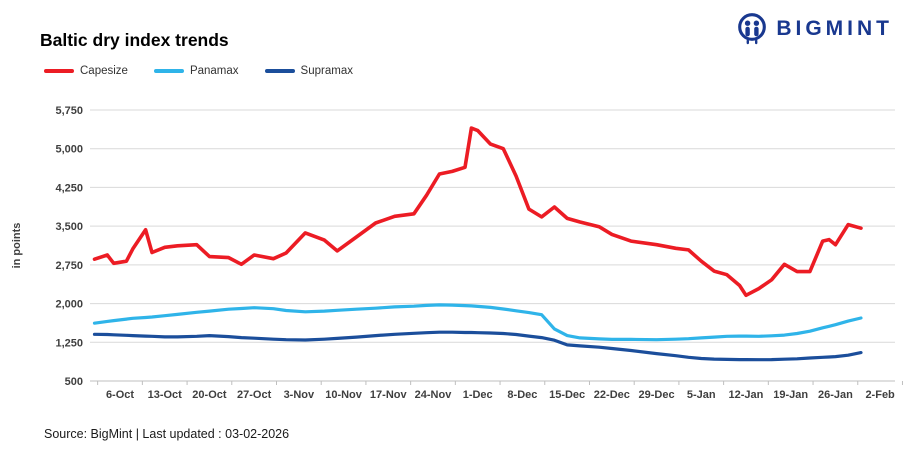 The width and height of the screenshot is (909, 458). I want to click on svg-text: 6-Oct, so click(120, 395).